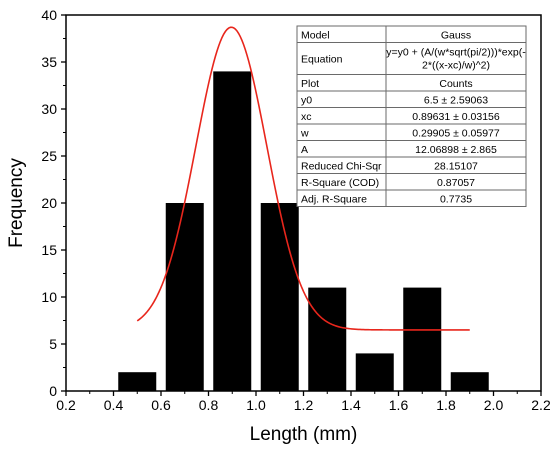 This screenshot has height=449, width=550. Describe the element at coordinates (49, 109) in the screenshot. I see `y-tick-label-6: 30` at that location.